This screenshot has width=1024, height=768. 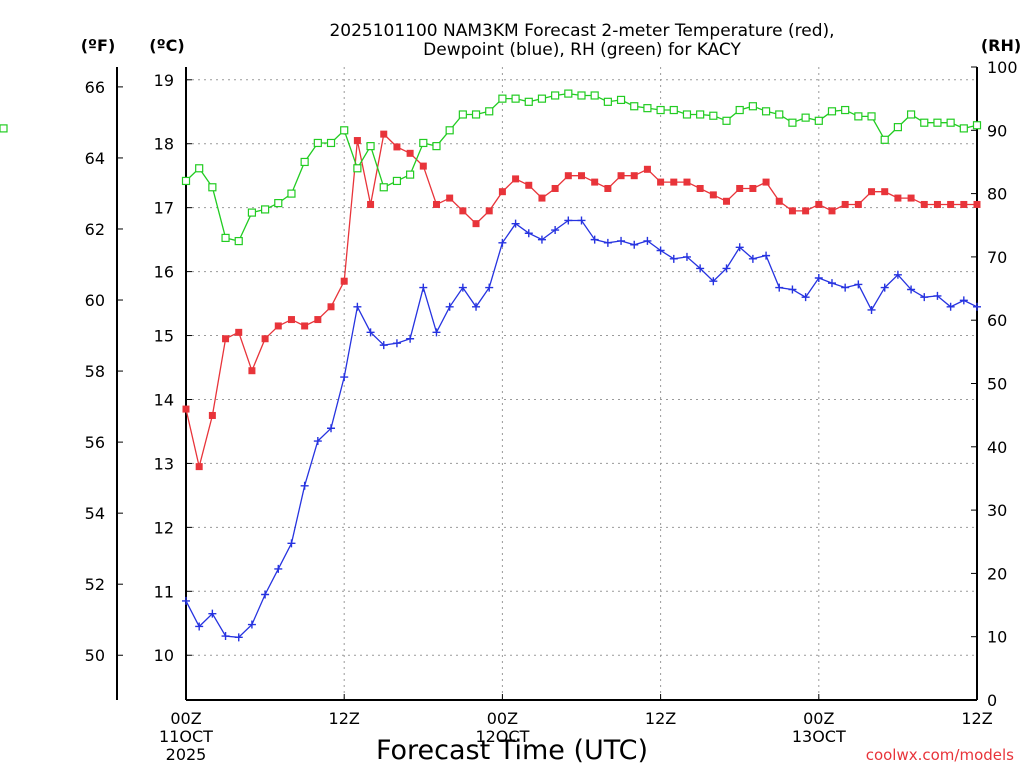 I want to click on credit-link: coolwx.com/models, so click(x=940, y=755).